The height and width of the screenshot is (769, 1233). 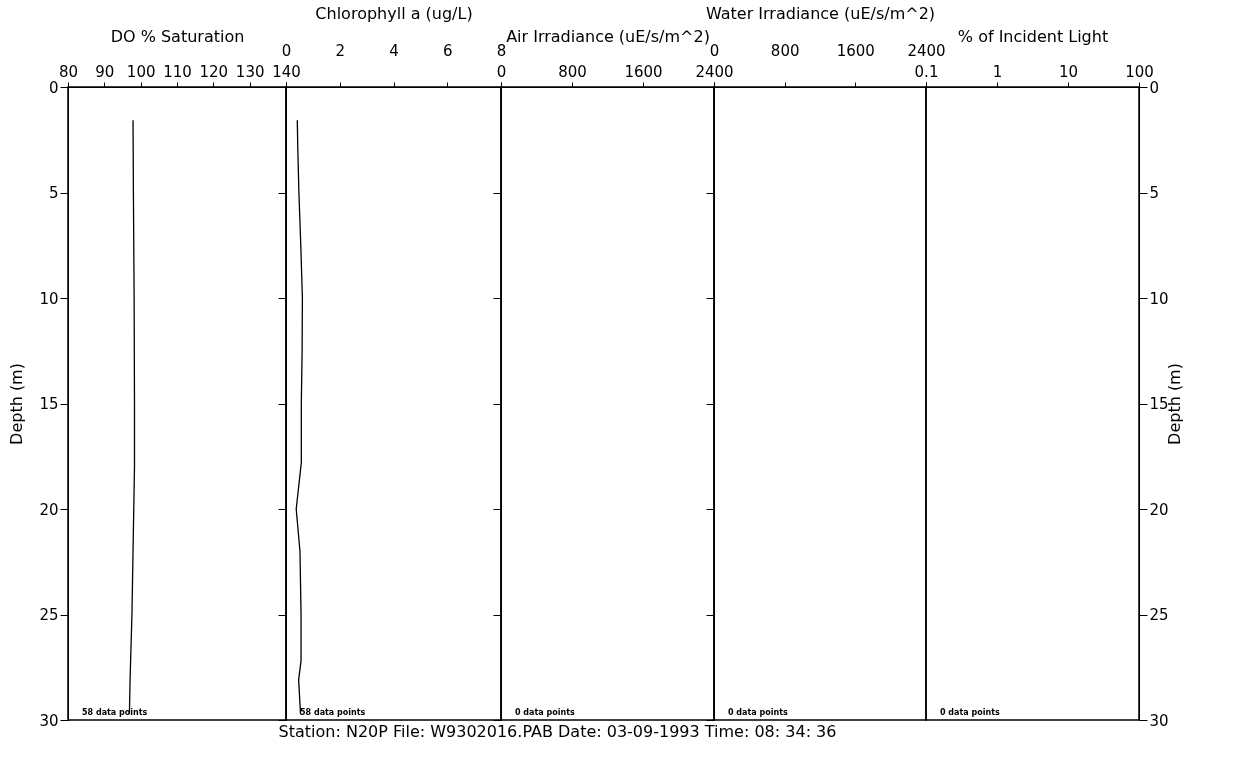 I want to click on x-tick-label: 120, so click(x=214, y=71).